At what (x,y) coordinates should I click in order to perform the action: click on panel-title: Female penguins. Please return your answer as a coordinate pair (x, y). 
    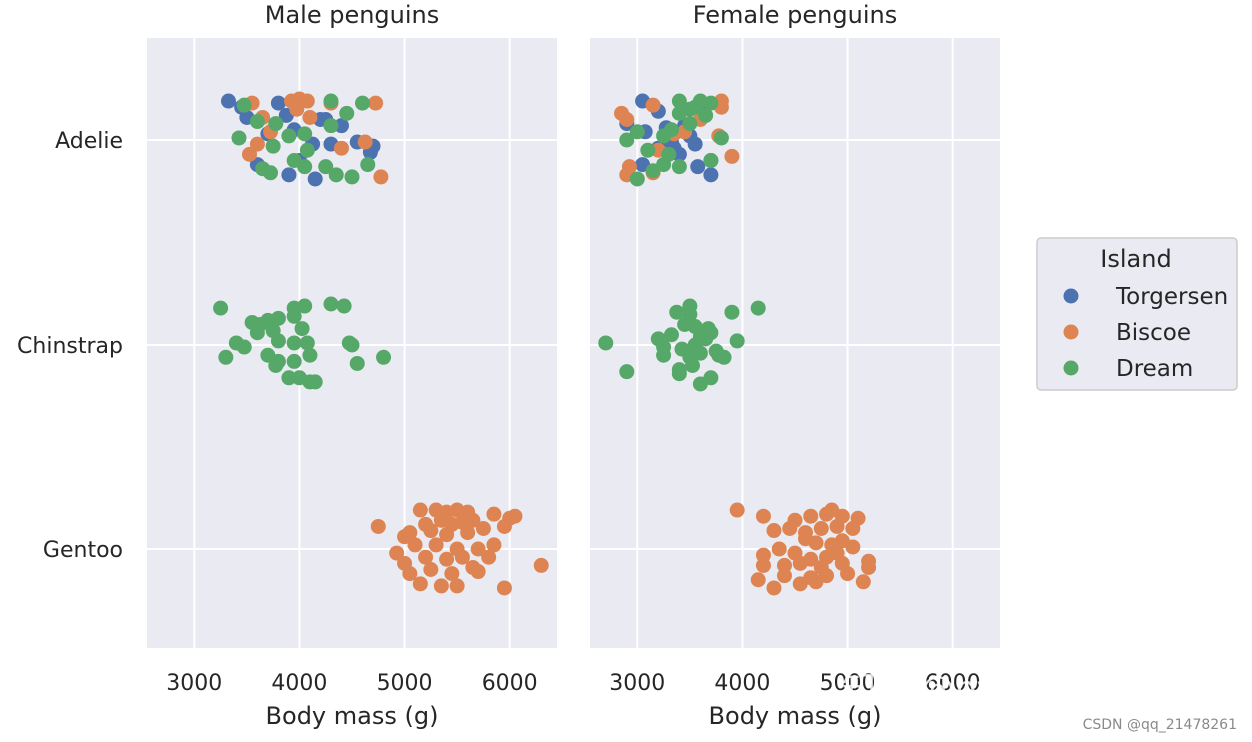
    Looking at the image, I should click on (795, 15).